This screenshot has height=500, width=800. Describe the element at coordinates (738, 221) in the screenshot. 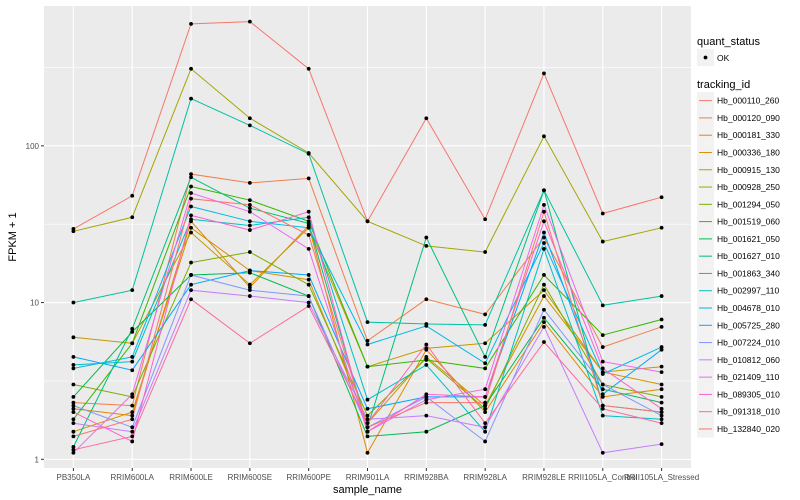

I see `legend-item: Hb_001519_060` at that location.